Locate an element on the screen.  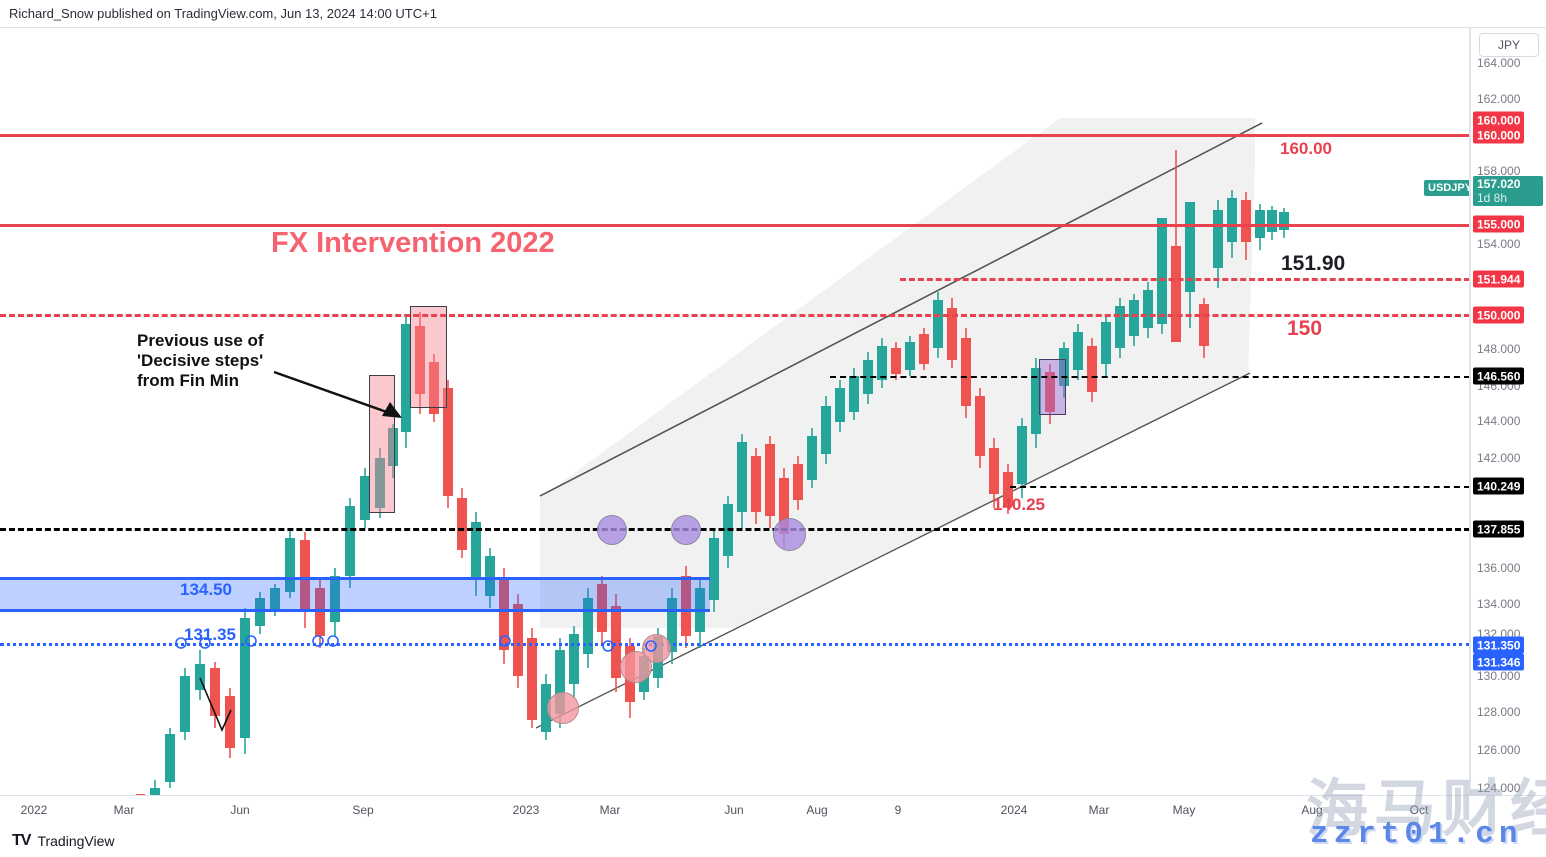
price-label-160-upper: 160.000 is located at coordinates (1499, 120).